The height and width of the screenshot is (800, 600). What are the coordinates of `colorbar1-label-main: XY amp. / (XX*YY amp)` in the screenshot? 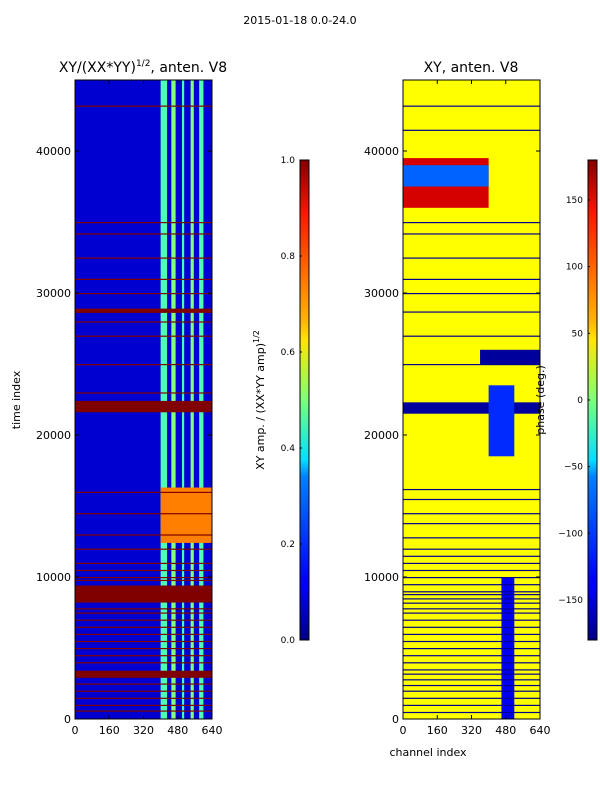 It's located at (260, 406).